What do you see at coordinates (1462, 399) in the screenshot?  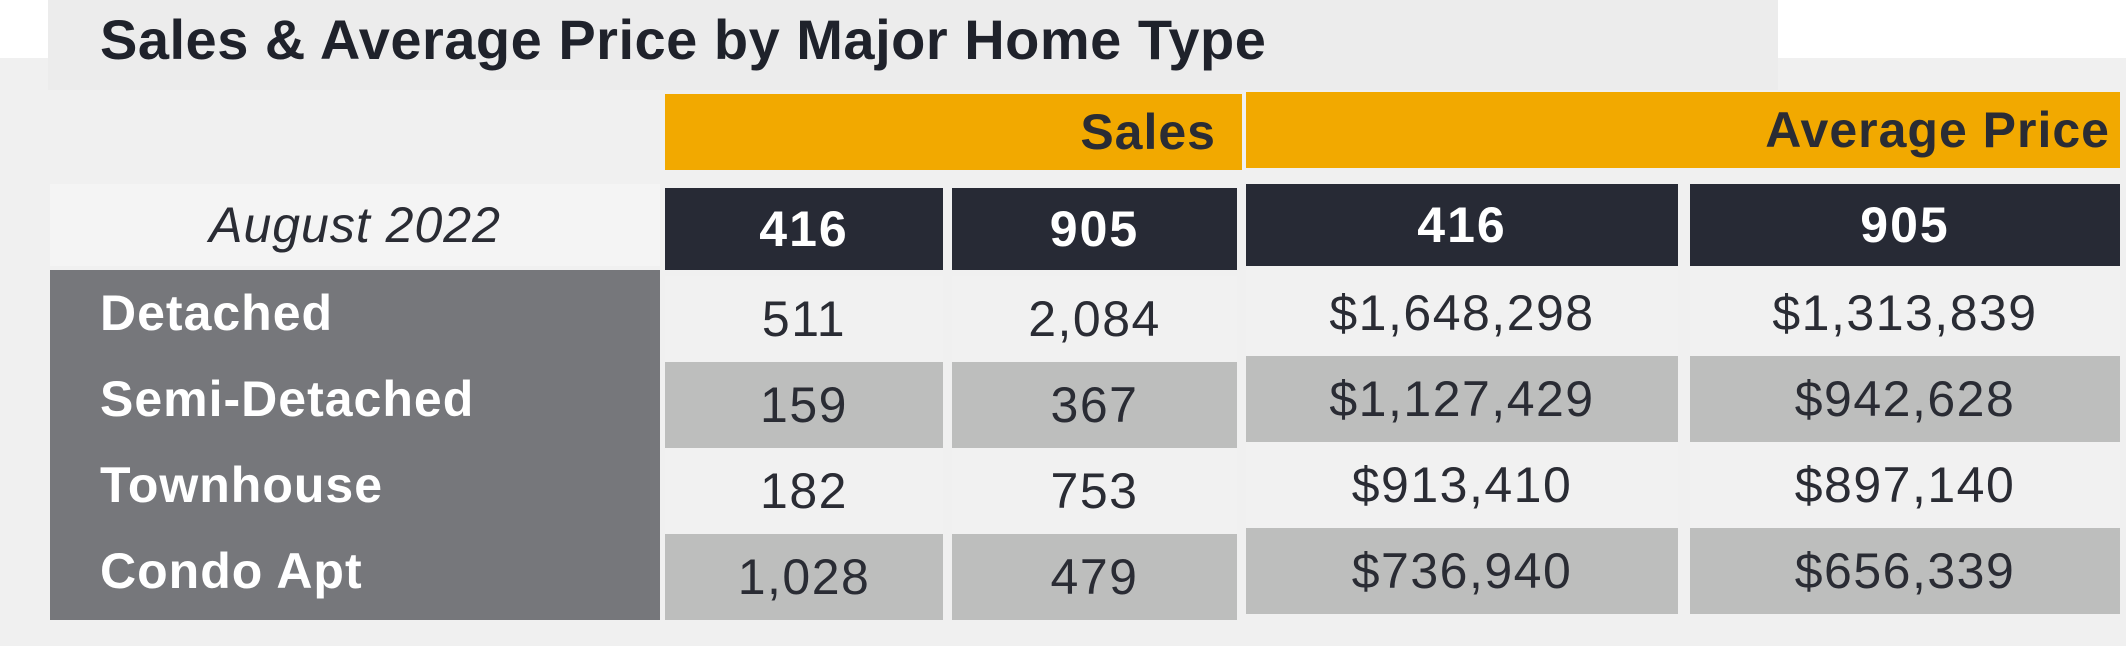 I see `cell-semi-detached-price-416: $1,127,429` at bounding box center [1462, 399].